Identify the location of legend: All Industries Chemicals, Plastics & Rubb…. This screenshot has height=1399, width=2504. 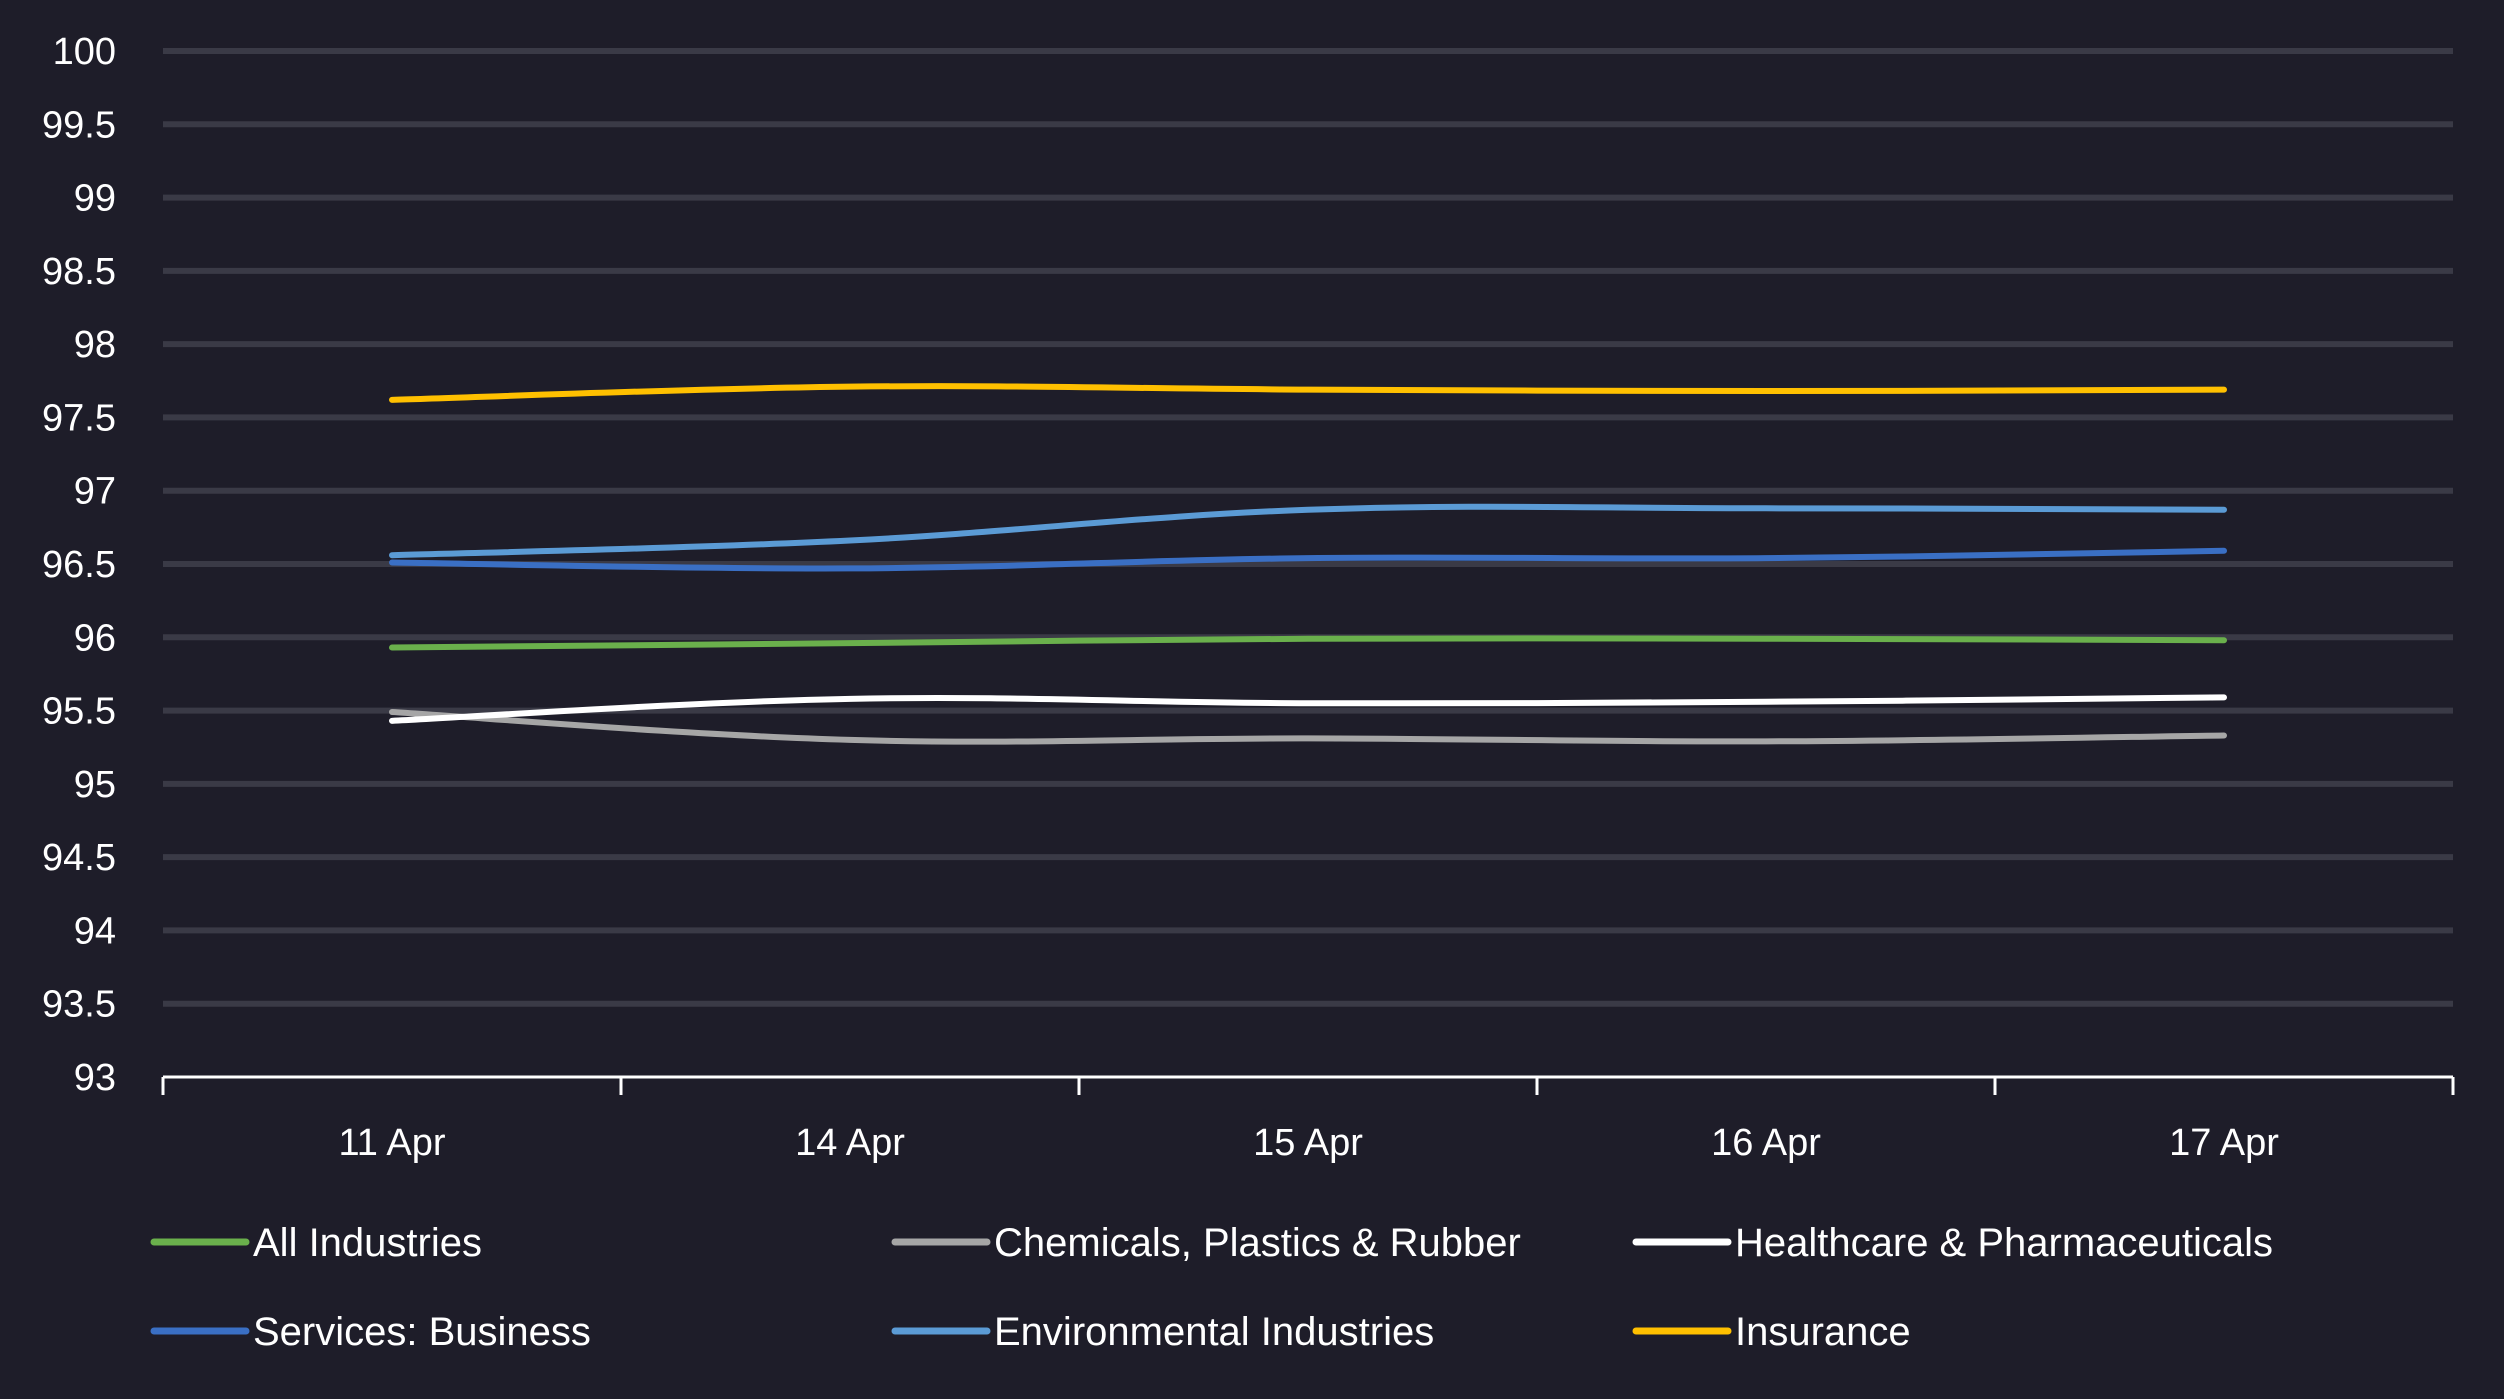
(1211, 1287).